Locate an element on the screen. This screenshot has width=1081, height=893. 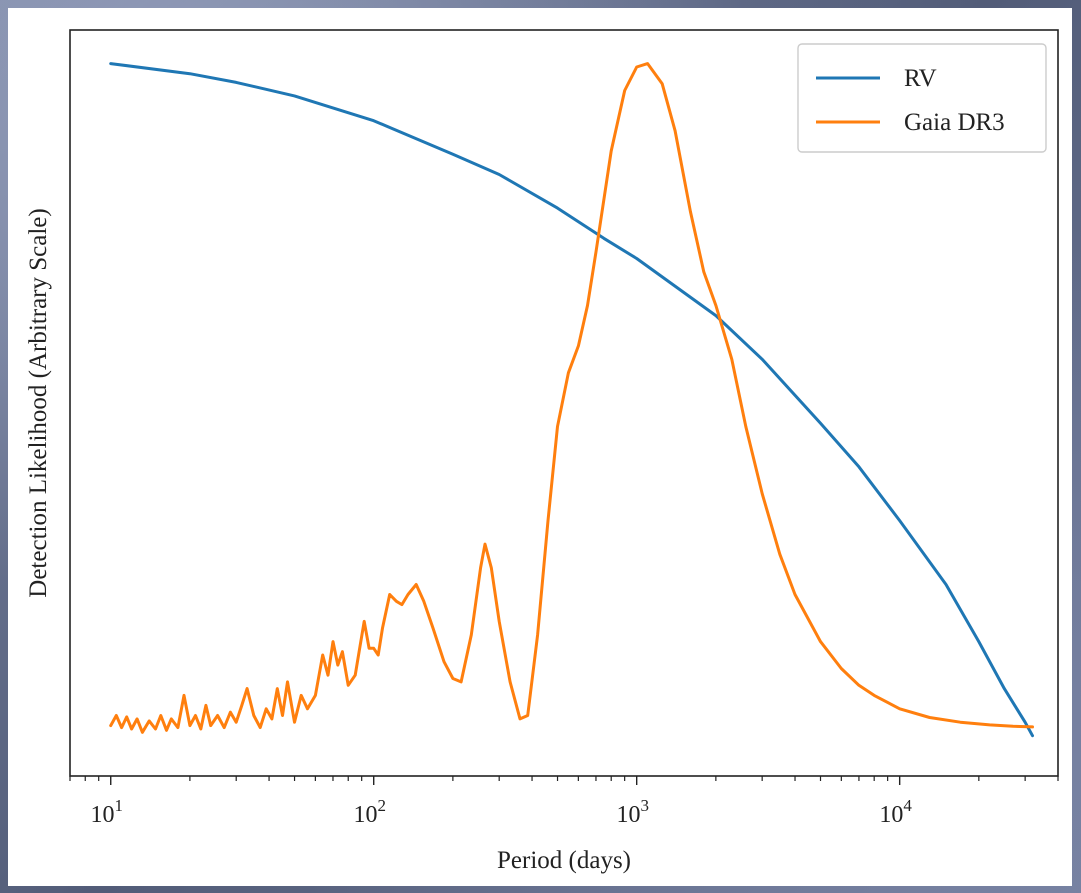
legend-label: RV is located at coordinates (920, 78).